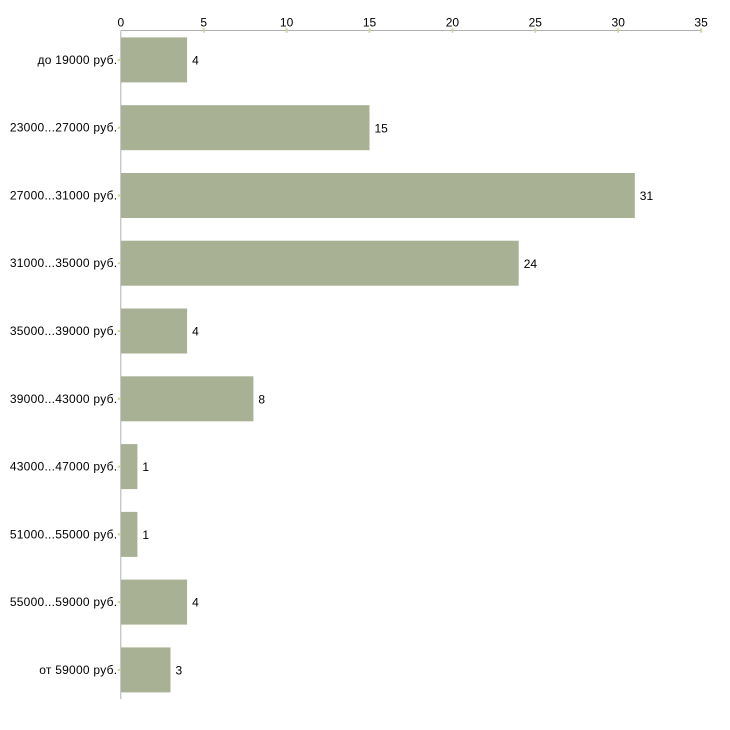  Describe the element at coordinates (287, 22) in the screenshot. I see `svg-text: 10` at that location.